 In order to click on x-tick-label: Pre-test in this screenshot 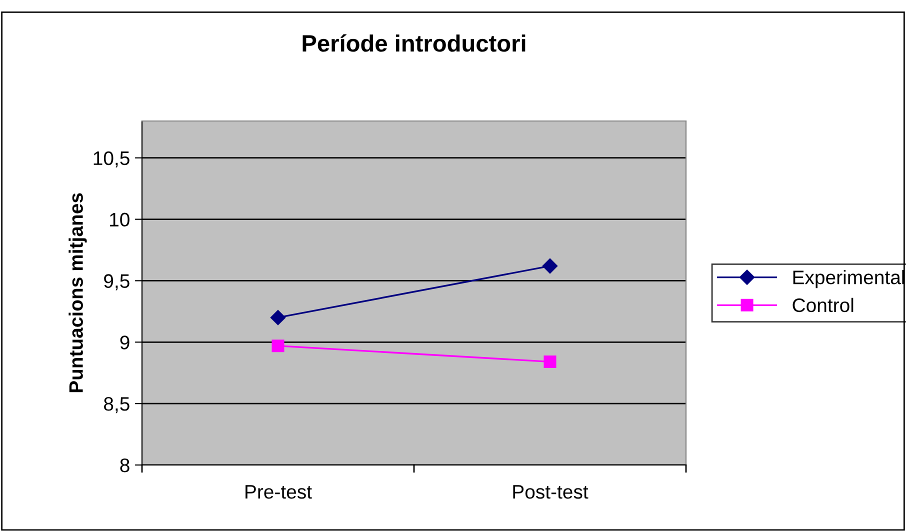, I will do `click(279, 492)`.